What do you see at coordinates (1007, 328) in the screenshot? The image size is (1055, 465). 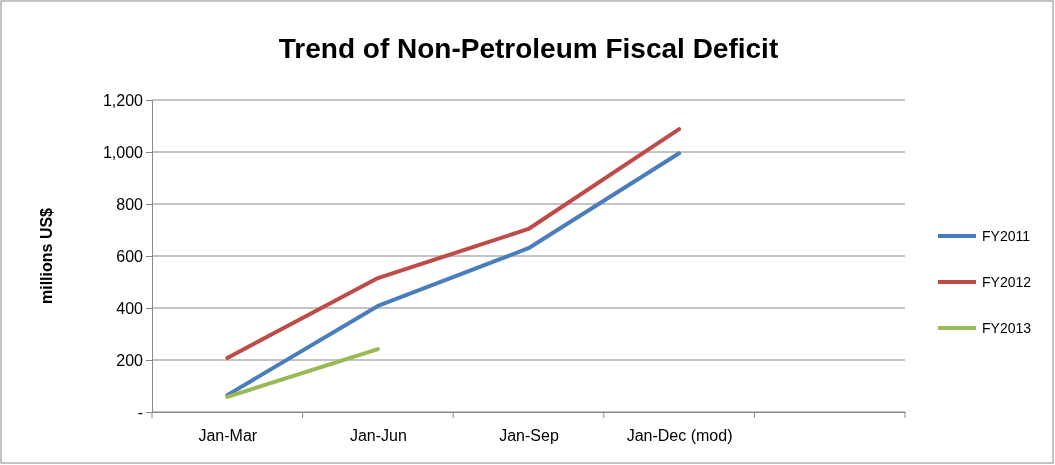 I see `legend-label: FY2013` at bounding box center [1007, 328].